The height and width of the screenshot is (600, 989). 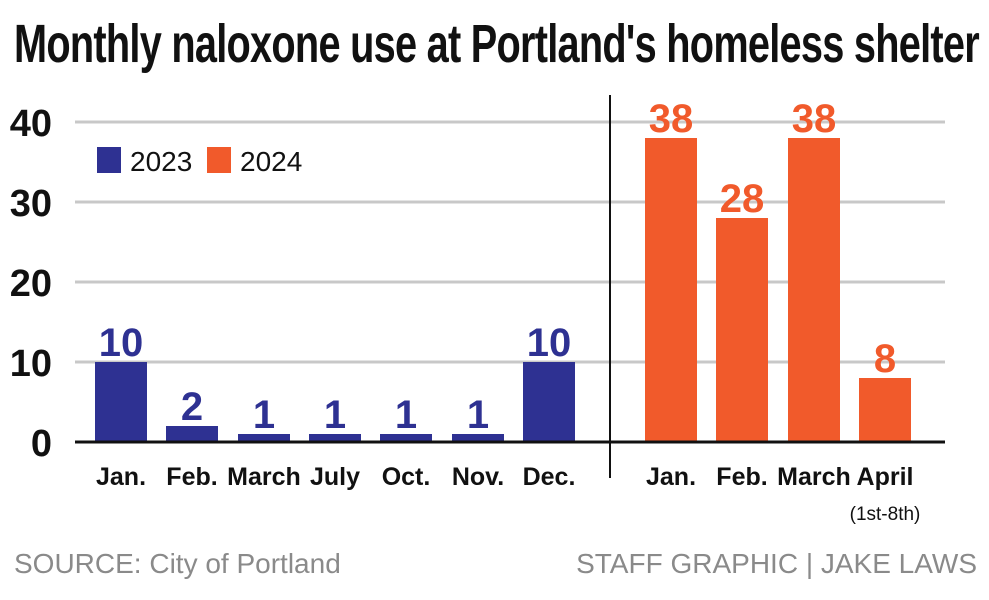 What do you see at coordinates (549, 477) in the screenshot?
I see `x-tick-label: Dec.` at bounding box center [549, 477].